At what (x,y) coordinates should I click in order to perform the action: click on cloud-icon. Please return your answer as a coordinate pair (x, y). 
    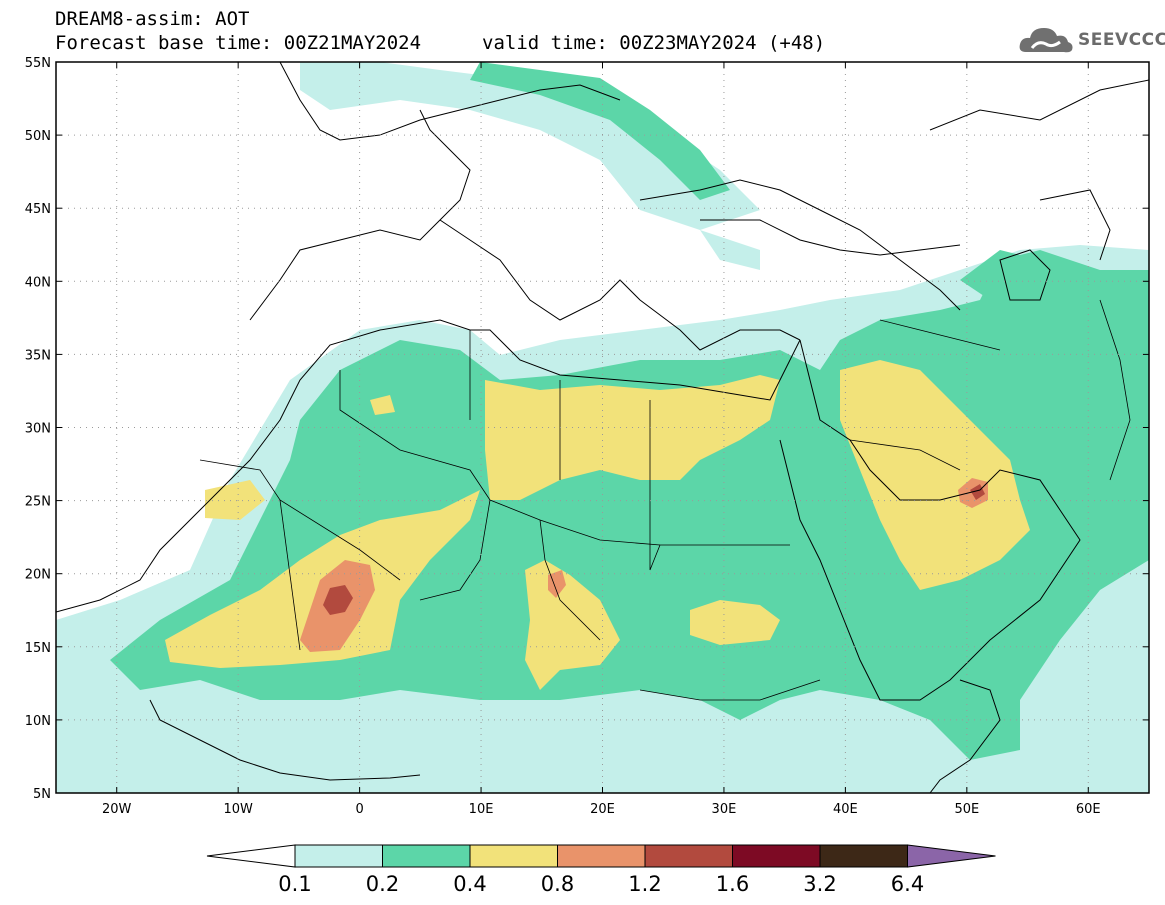
    Looking at the image, I should click on (1046, 40).